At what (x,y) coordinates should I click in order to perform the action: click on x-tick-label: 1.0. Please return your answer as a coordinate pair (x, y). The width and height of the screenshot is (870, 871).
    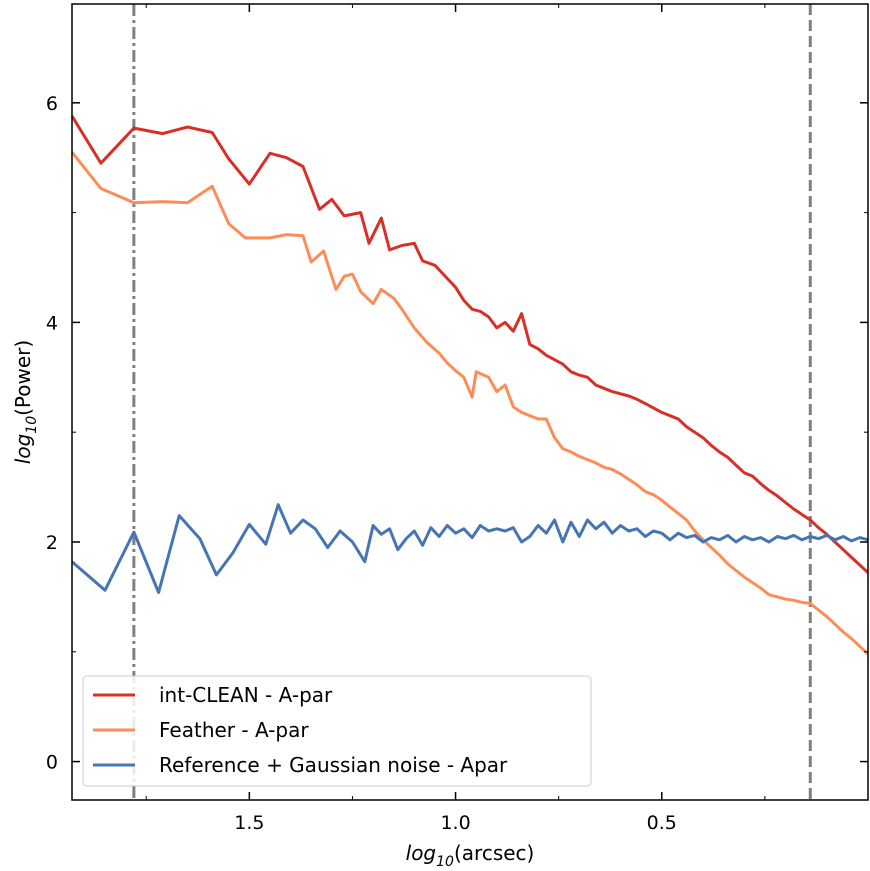
    Looking at the image, I should click on (455, 823).